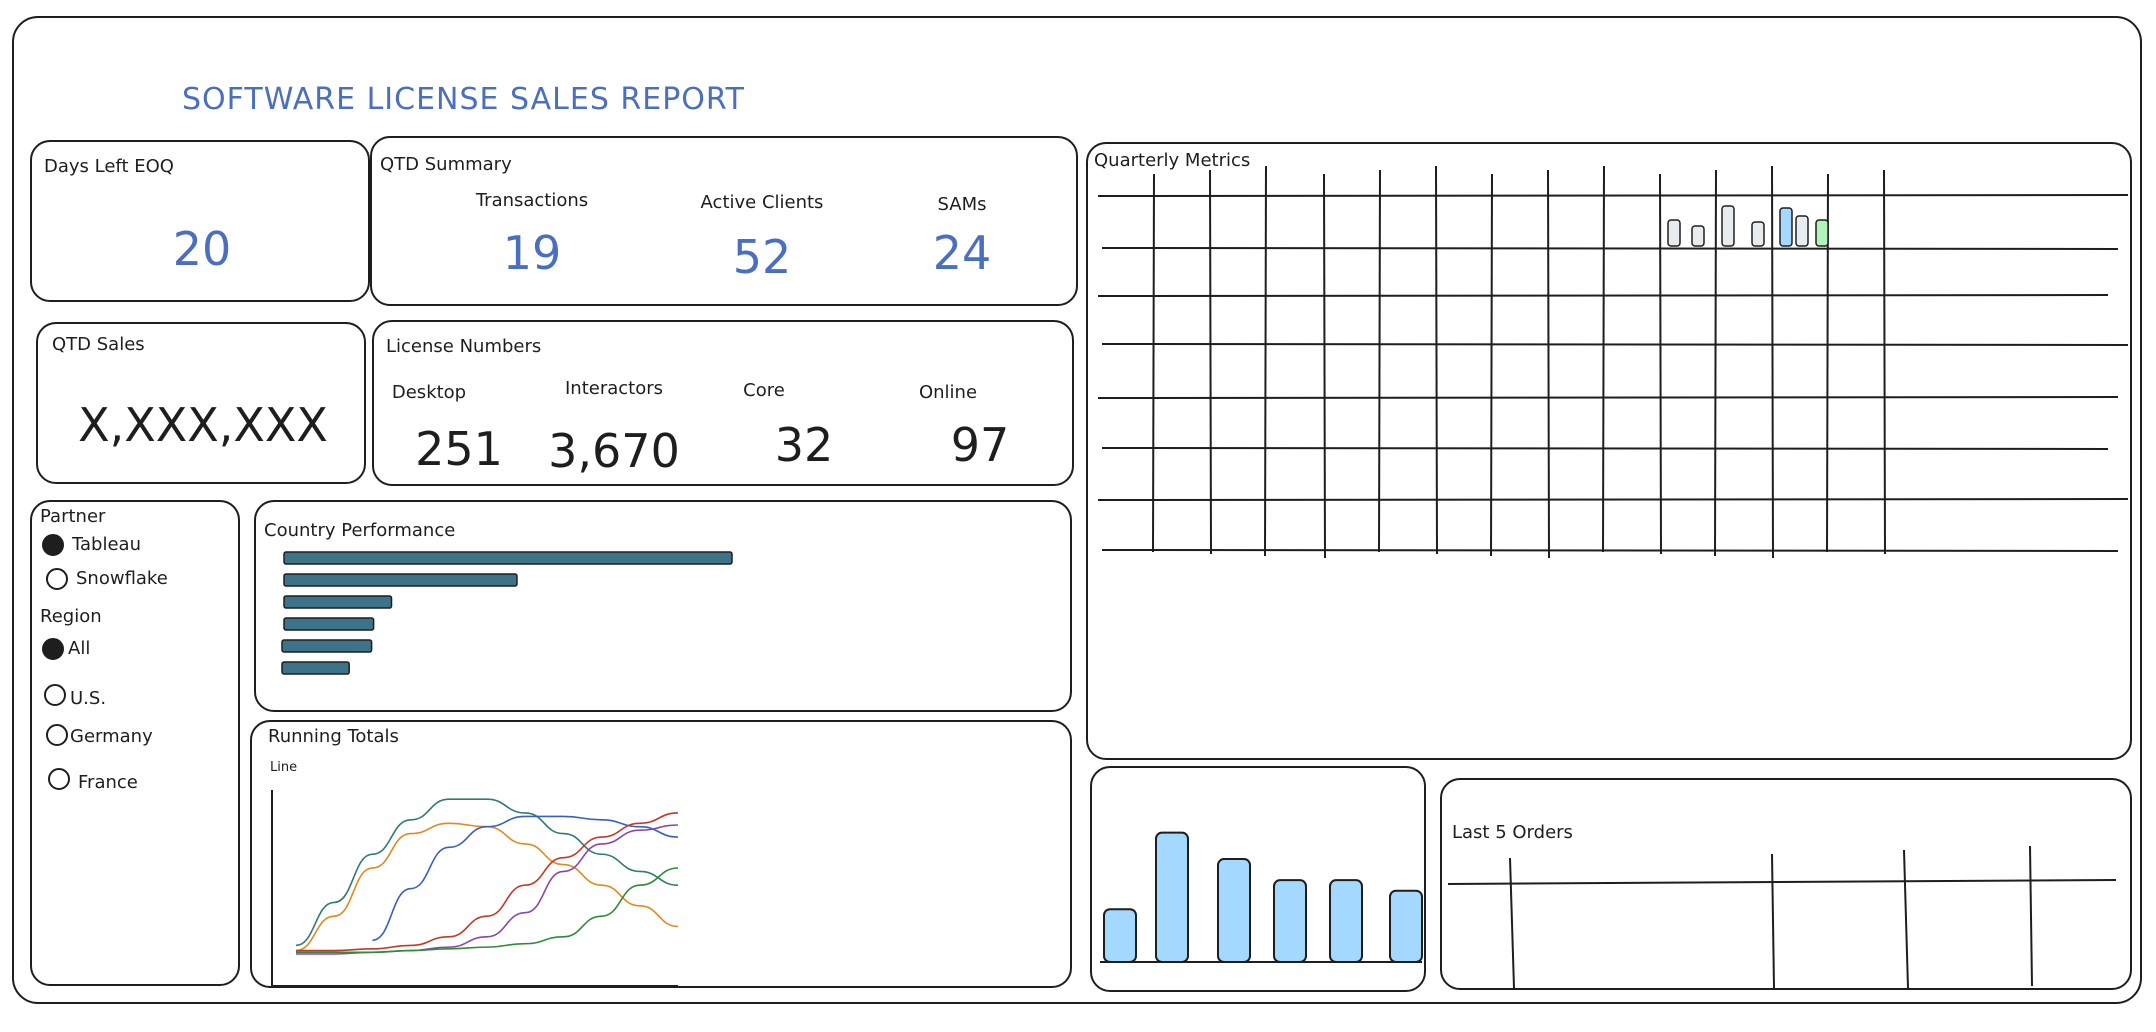  Describe the element at coordinates (614, 451) in the screenshot. I see `interactors-value: 3,670` at that location.